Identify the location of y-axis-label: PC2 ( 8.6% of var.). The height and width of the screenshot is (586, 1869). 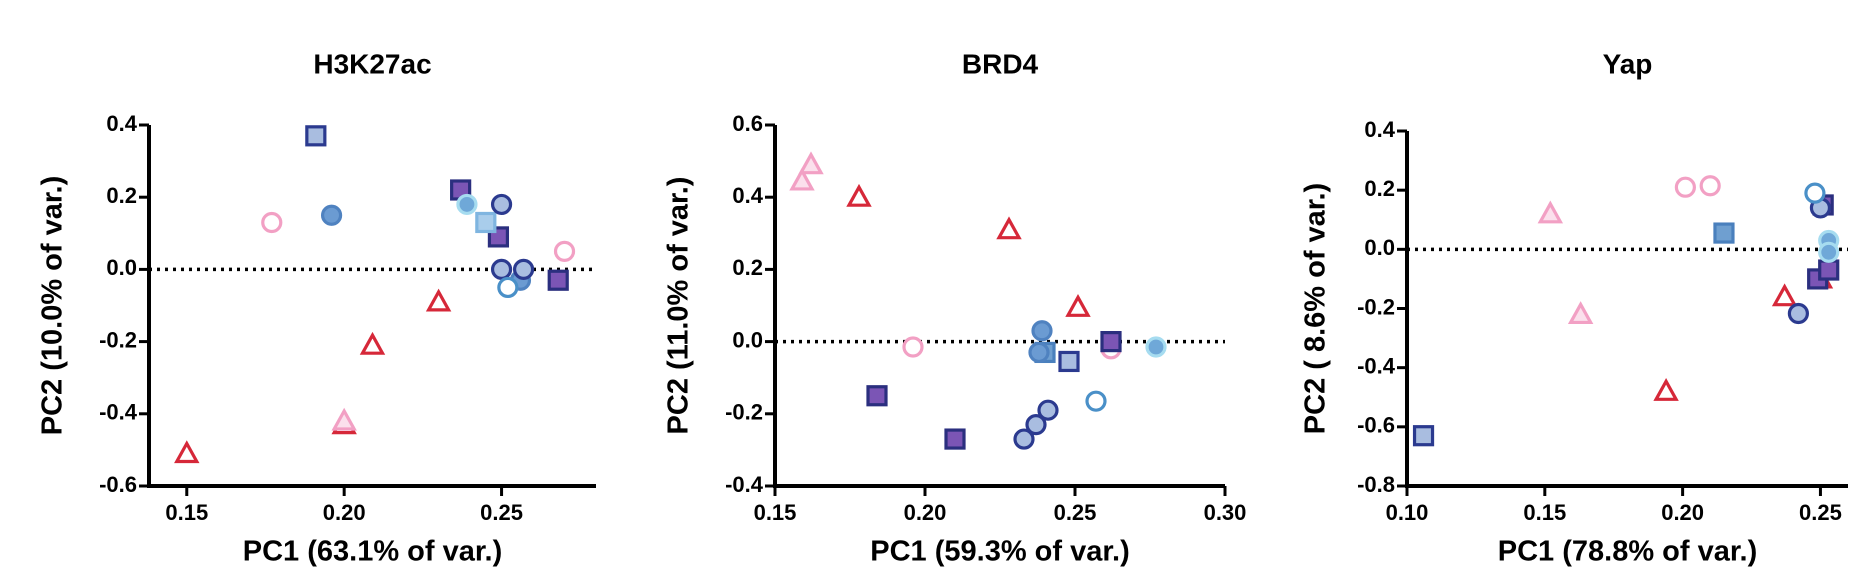
(1316, 308).